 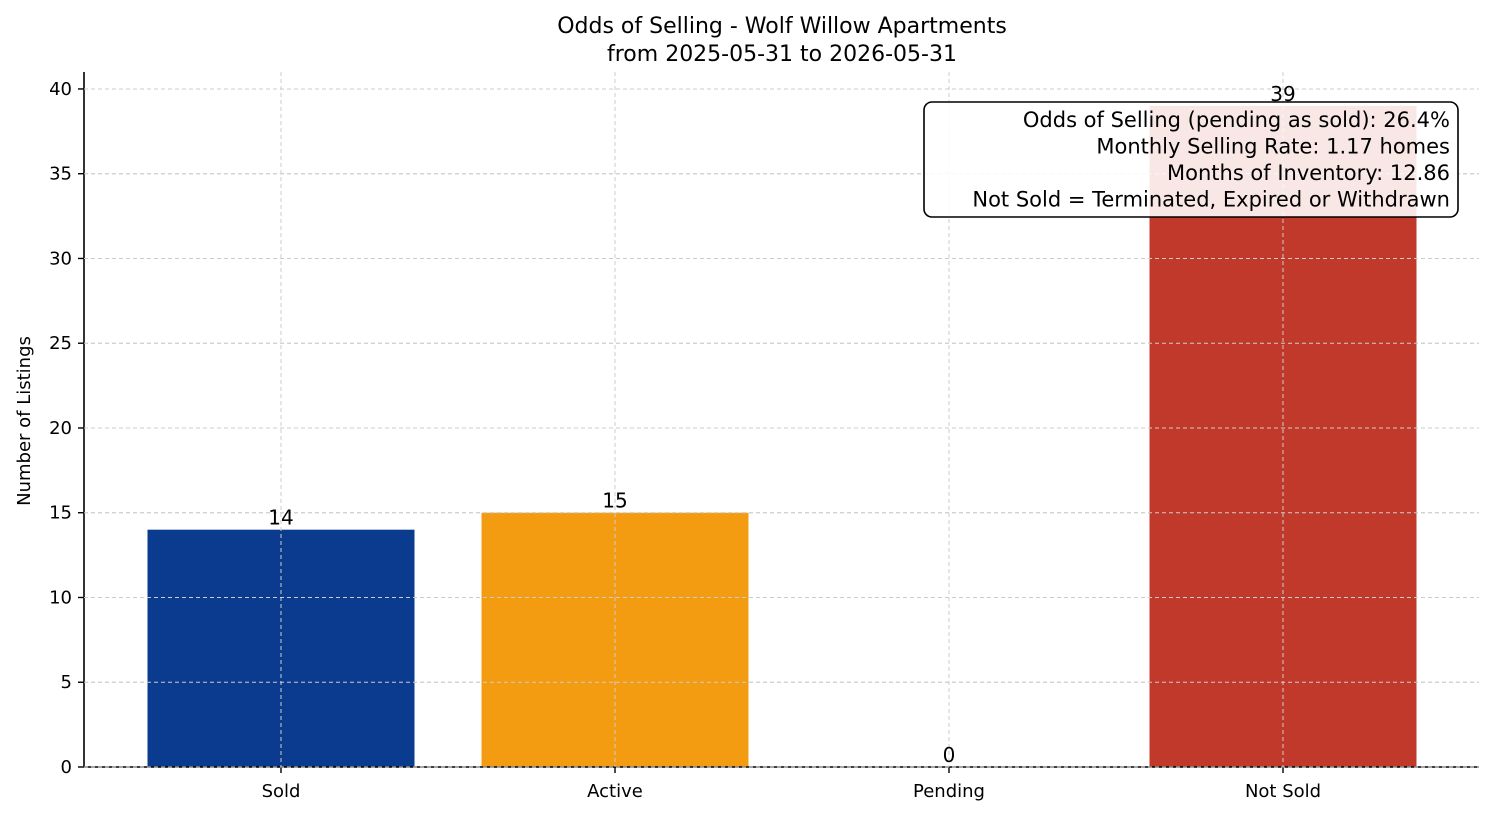 I want to click on info-box-frame, so click(x=1191, y=159).